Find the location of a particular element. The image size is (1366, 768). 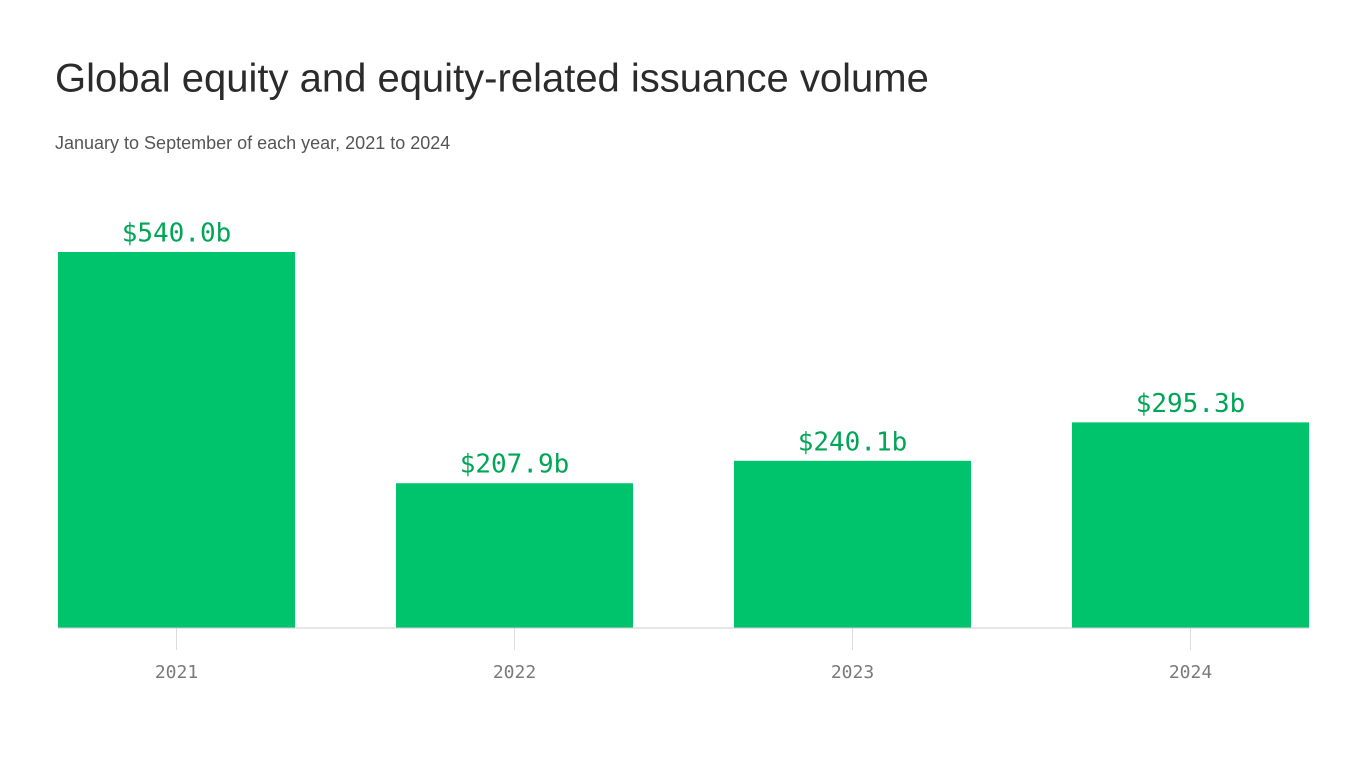

x-tick-label: 2022 is located at coordinates (514, 672).